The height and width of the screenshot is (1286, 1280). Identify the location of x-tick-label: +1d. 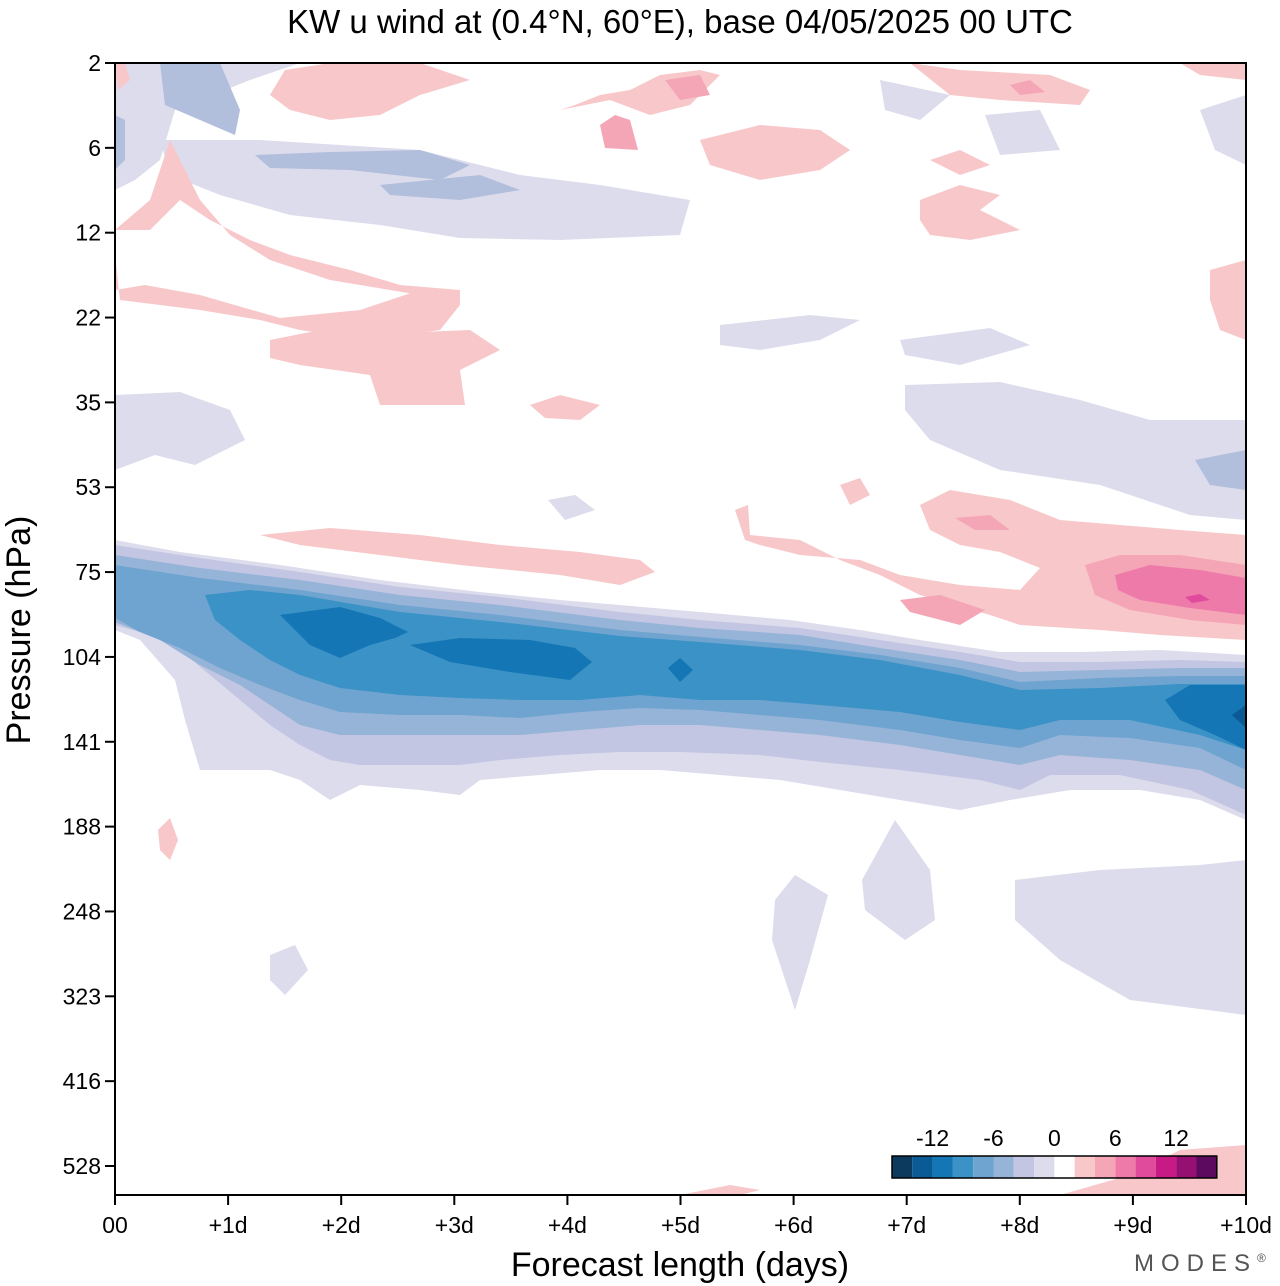
(228, 1225).